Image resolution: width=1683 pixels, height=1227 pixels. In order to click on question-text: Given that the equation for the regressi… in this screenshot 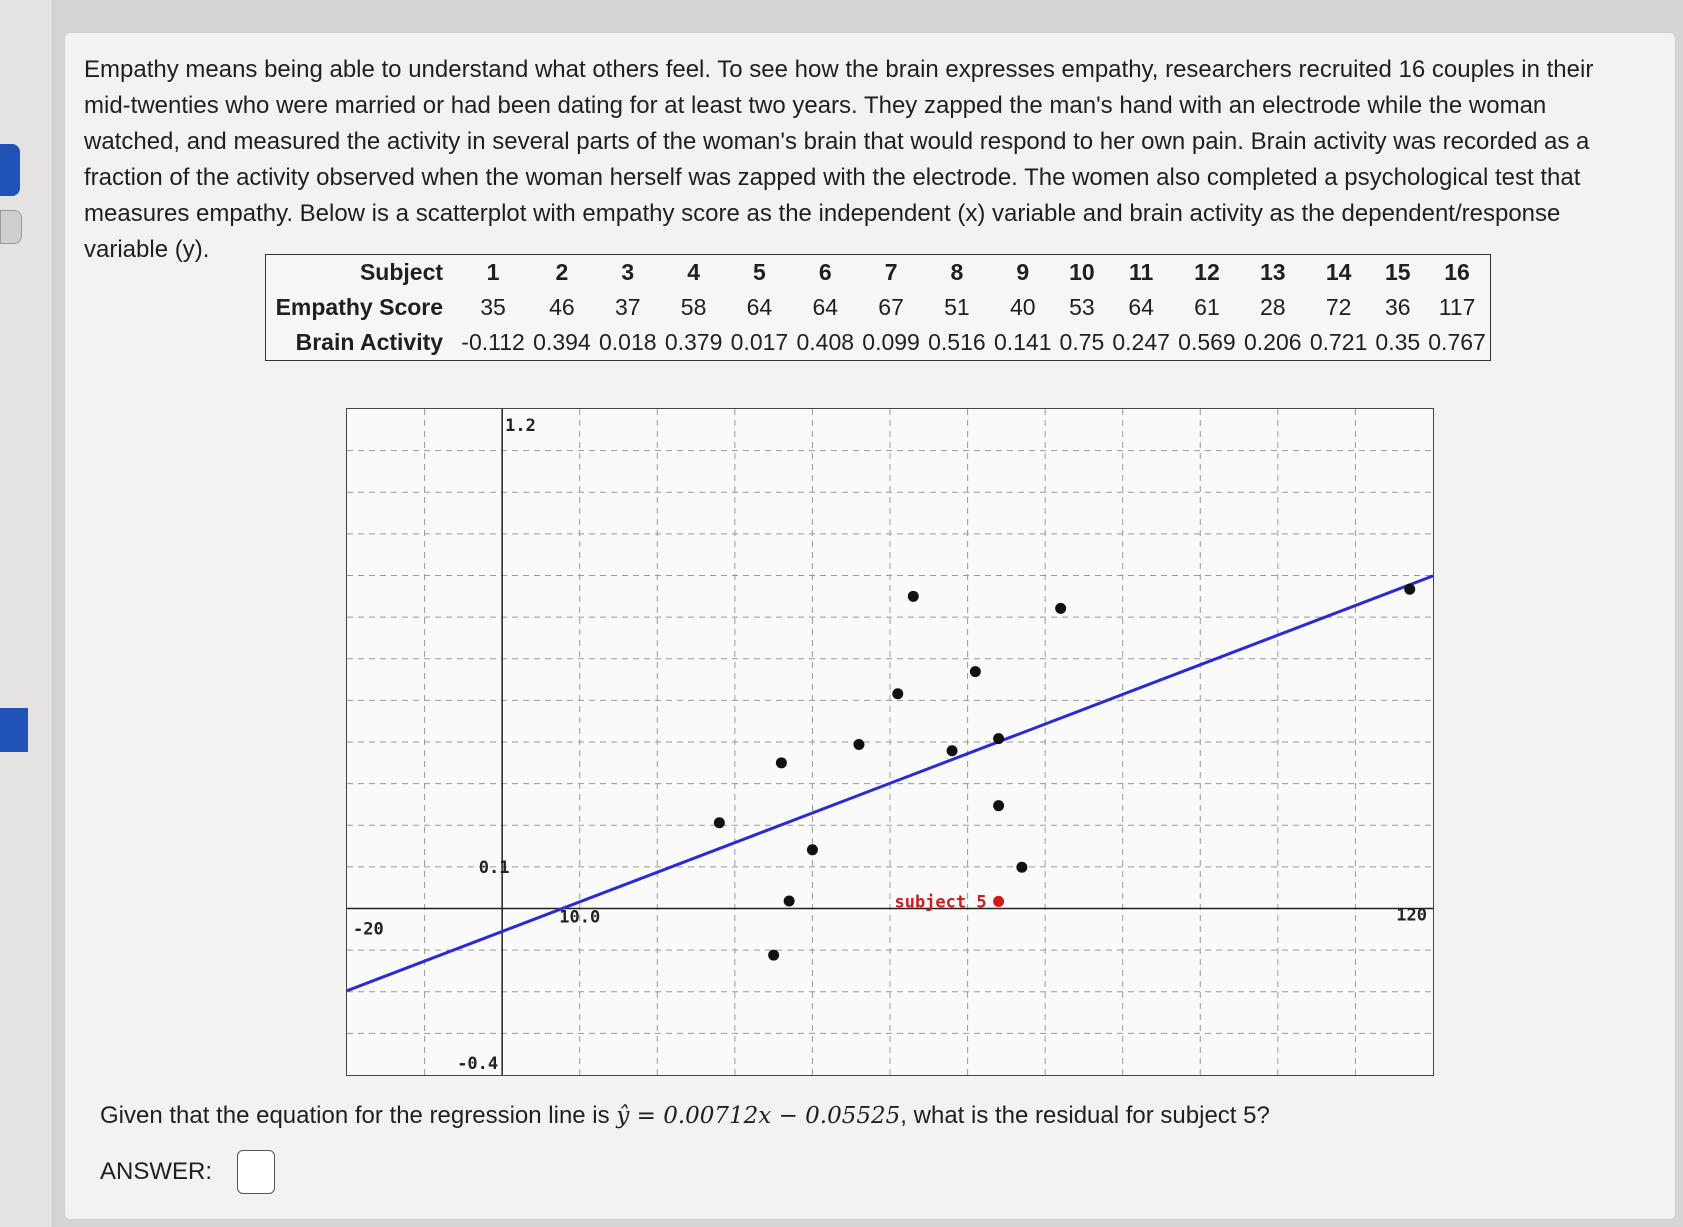, I will do `click(685, 1116)`.